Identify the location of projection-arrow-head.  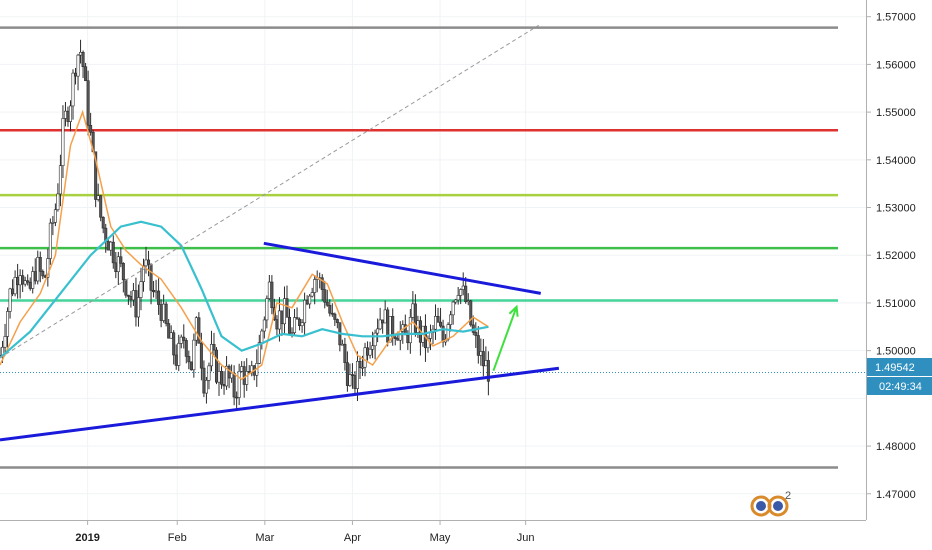
(513, 310).